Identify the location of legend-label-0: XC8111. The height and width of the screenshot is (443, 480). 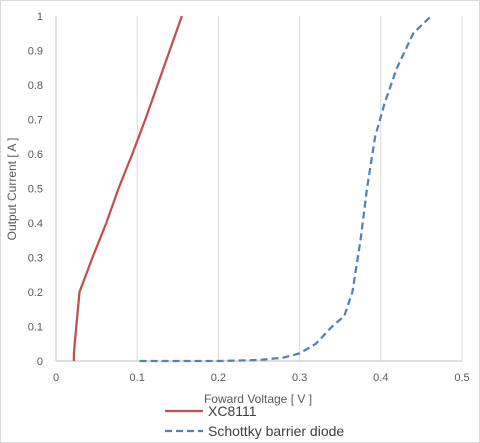
(232, 411).